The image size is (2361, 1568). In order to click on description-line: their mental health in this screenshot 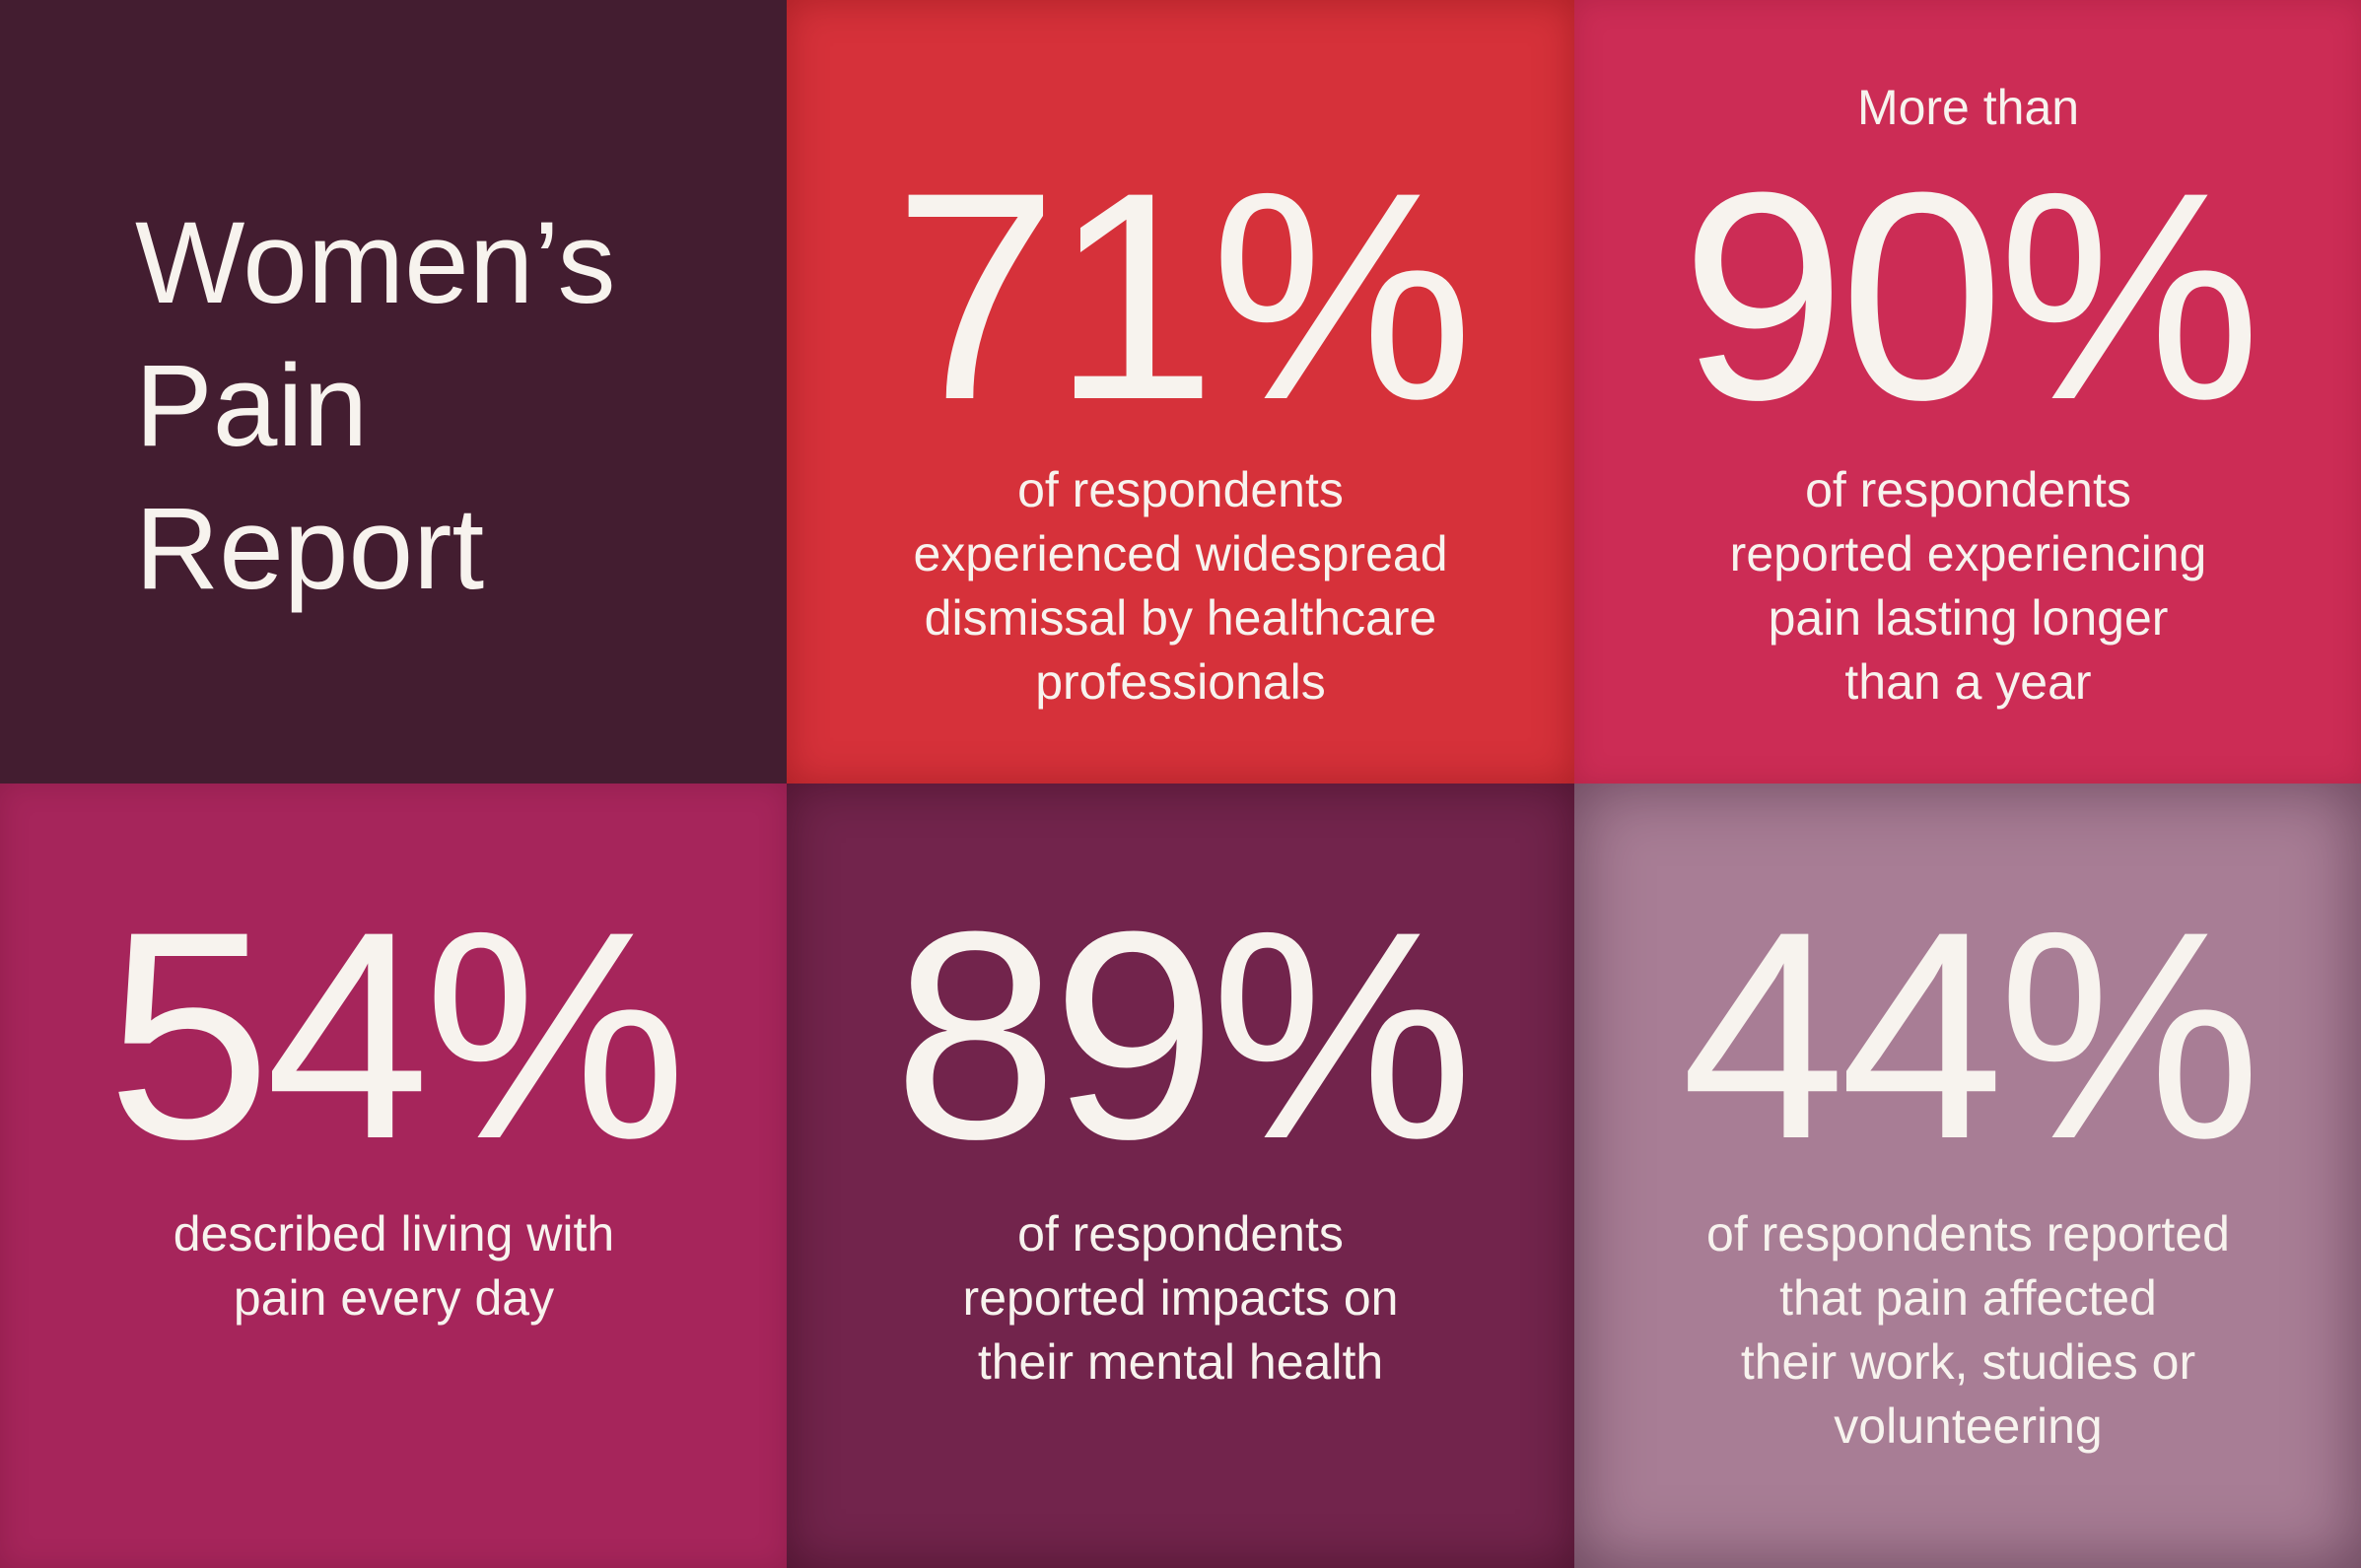, I will do `click(1180, 1362)`.